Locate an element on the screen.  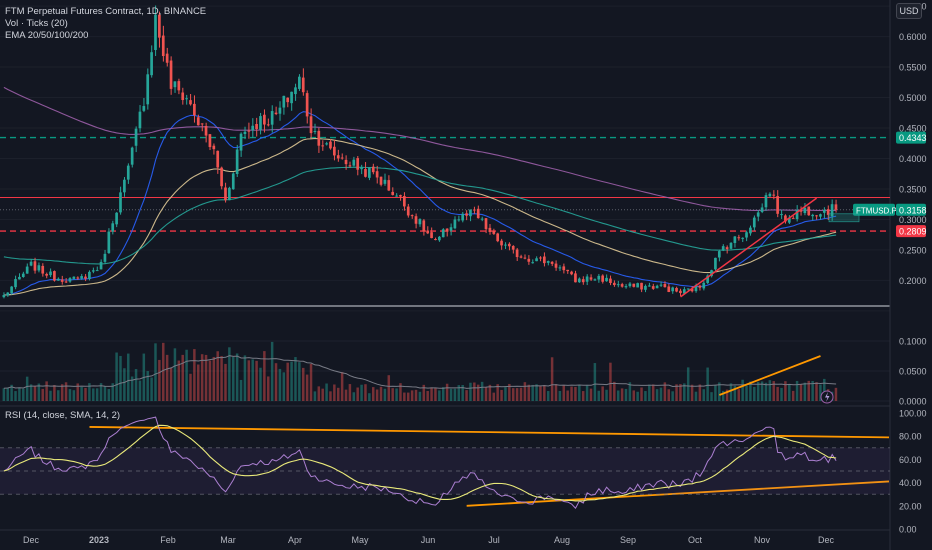
last-price-tag is located at coordinates (911, 209).